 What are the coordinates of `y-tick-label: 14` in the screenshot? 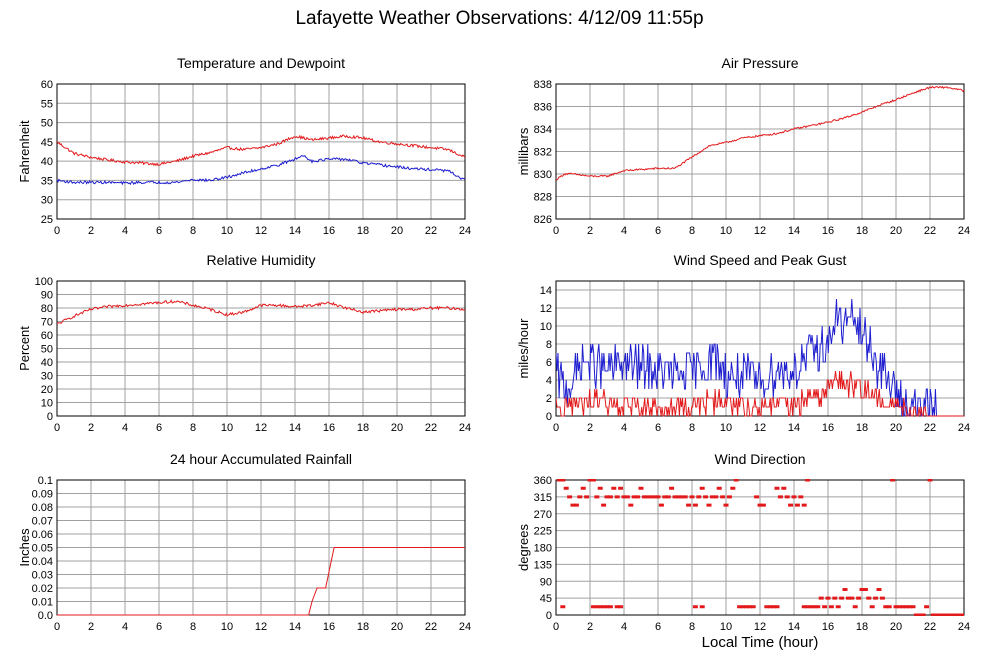 It's located at (546, 291).